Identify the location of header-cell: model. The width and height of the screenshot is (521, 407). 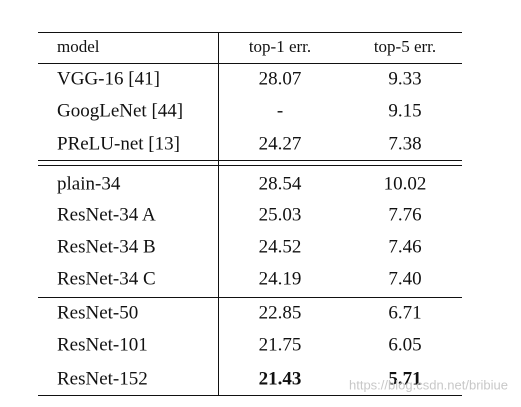
(78, 46).